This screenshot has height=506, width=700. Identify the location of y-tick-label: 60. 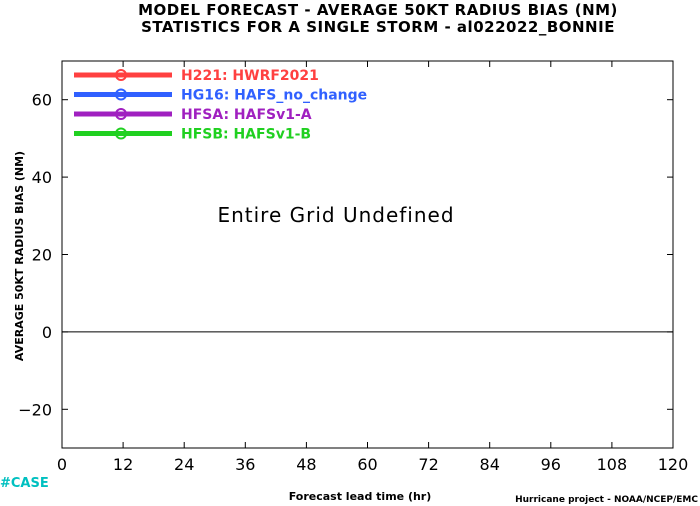
(42, 100).